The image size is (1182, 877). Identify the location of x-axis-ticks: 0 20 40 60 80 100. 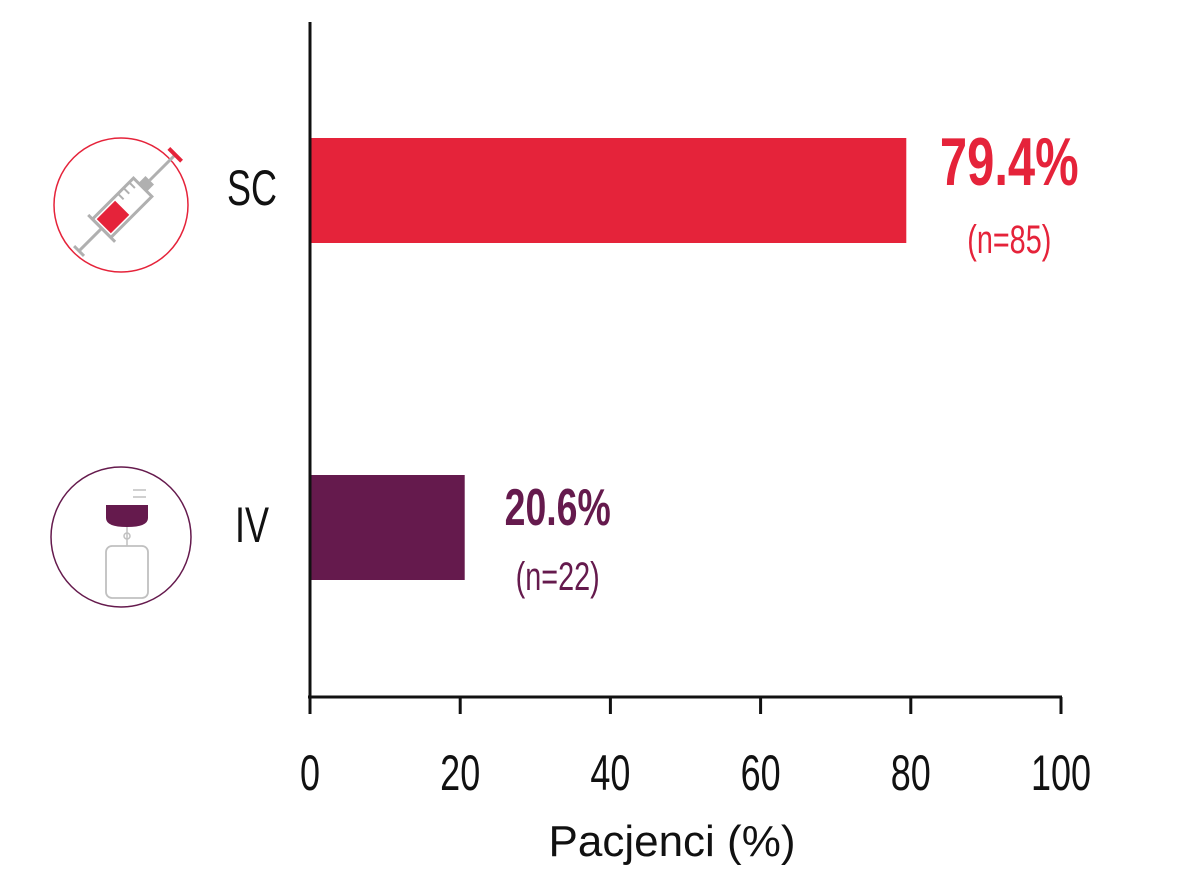
(695, 749).